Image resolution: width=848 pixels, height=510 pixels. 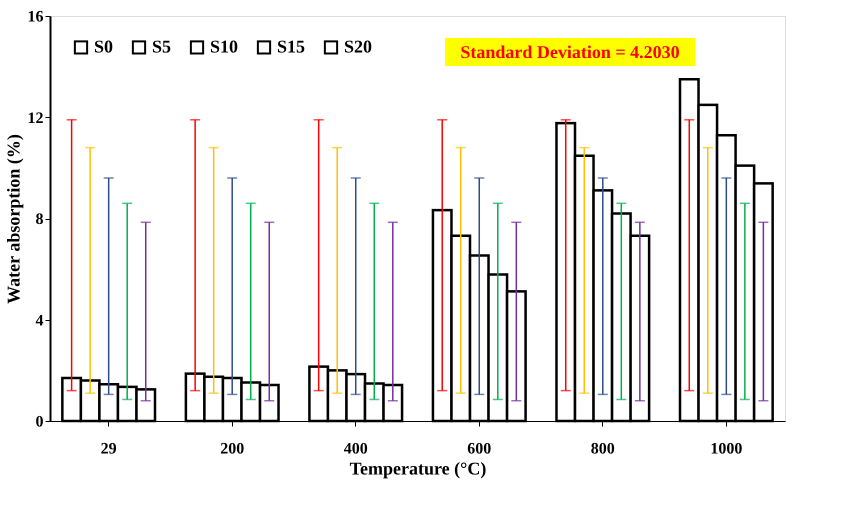 What do you see at coordinates (108, 449) in the screenshot?
I see `x-tick-label: 29` at bounding box center [108, 449].